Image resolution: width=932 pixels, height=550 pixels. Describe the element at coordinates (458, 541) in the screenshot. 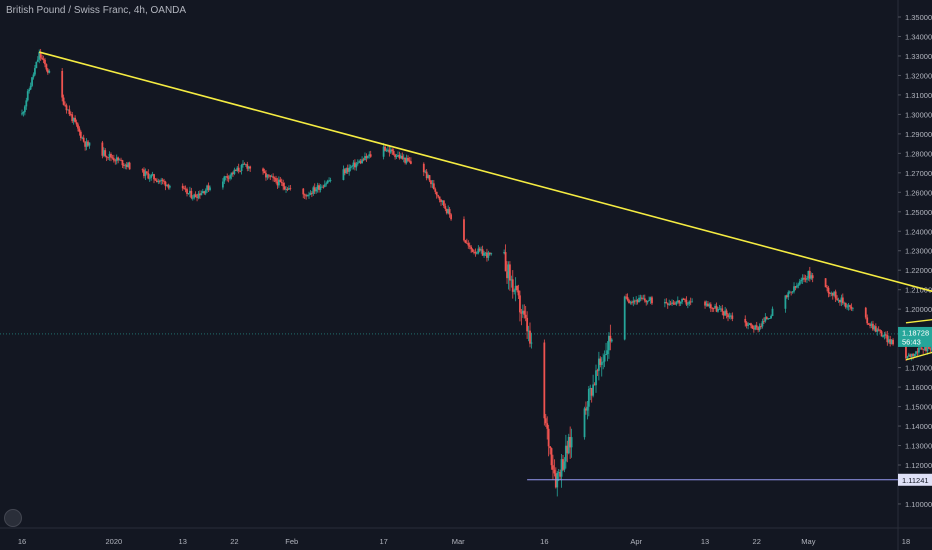

I see `time-tick-label: Mar` at that location.